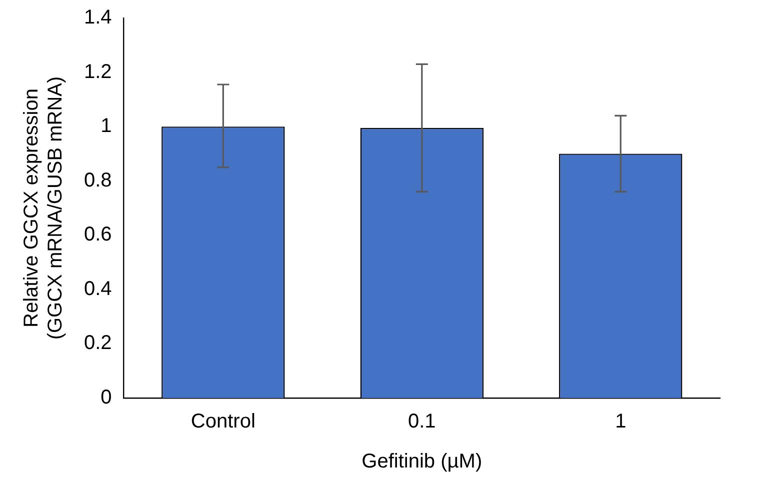 Image resolution: width=760 pixels, height=483 pixels. Describe the element at coordinates (98, 180) in the screenshot. I see `y-tick-label: 0.8` at that location.